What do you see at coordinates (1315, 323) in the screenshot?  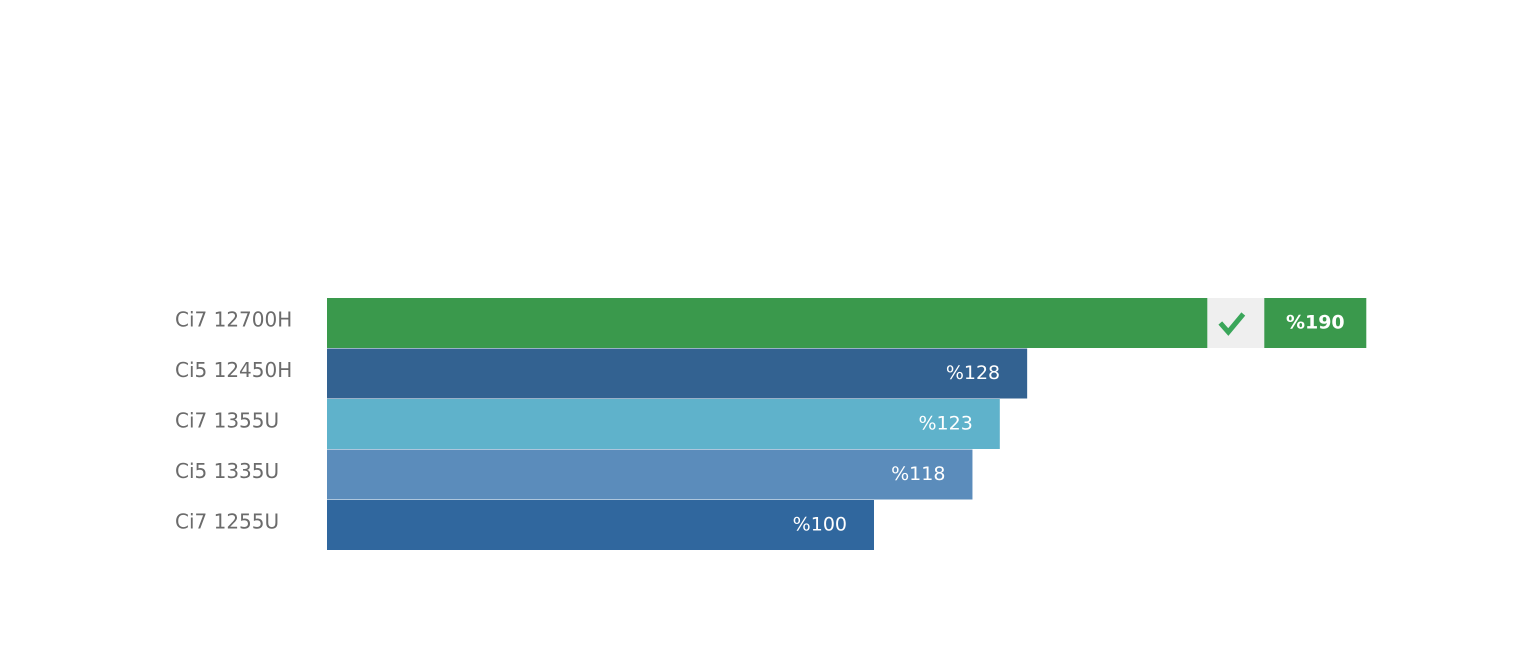 I see `value-label: %190` at bounding box center [1315, 323].